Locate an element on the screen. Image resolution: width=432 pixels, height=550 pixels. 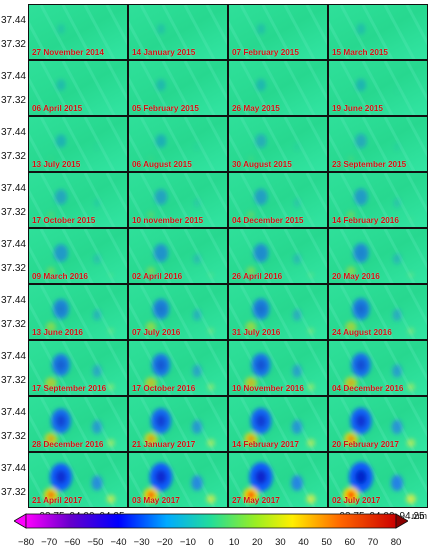
deformation-map-panel: 07 July 2016 is located at coordinates (178, 312).